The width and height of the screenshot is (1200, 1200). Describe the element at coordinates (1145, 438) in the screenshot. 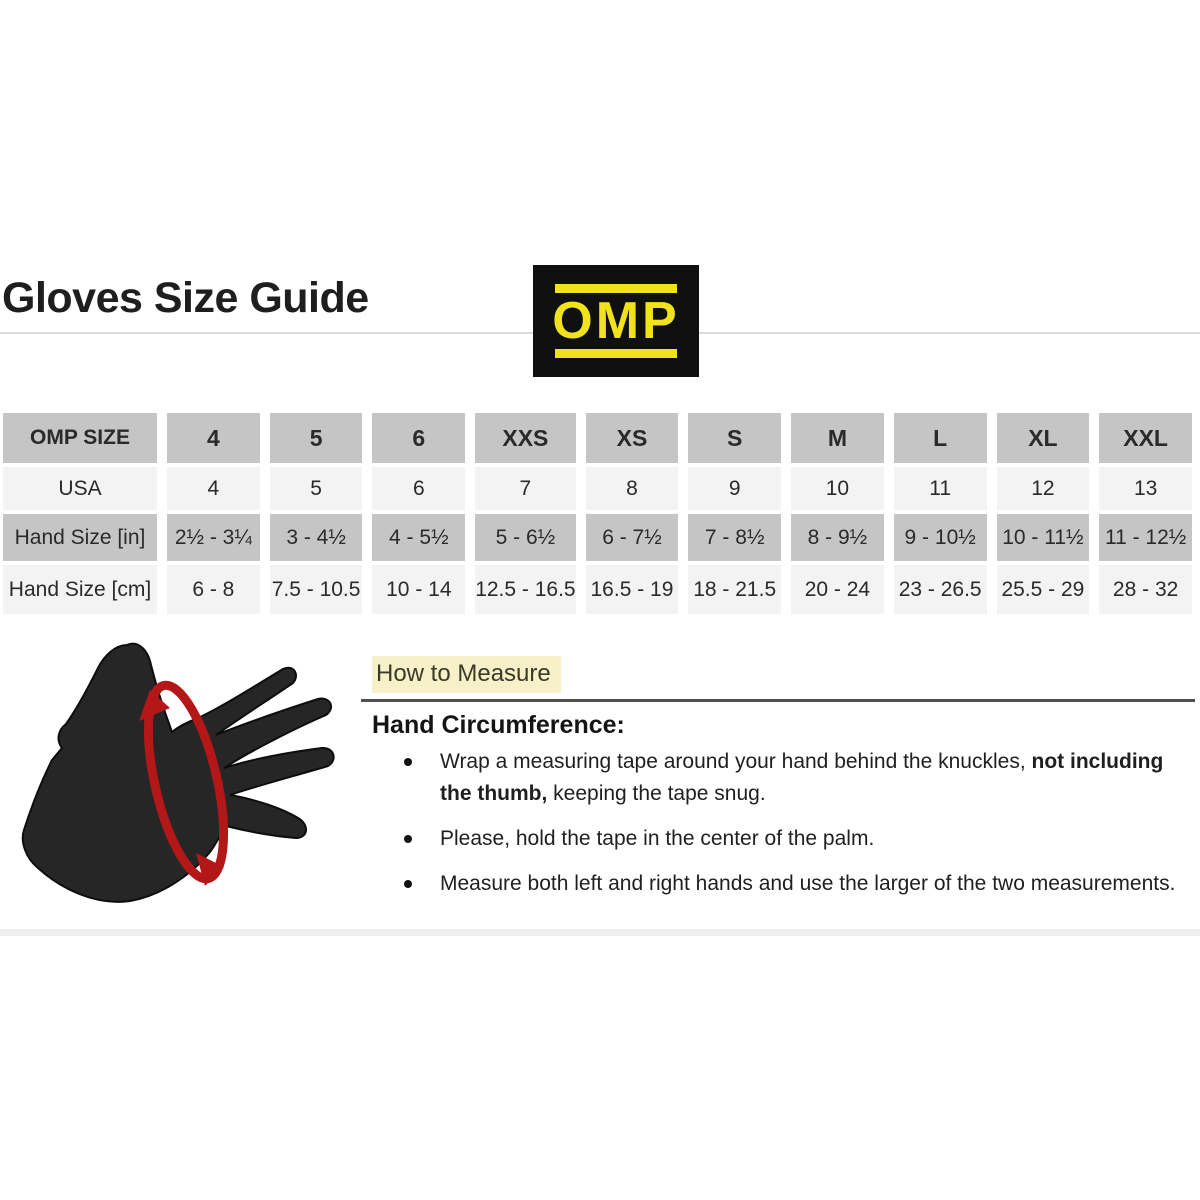

I see `table-header-cell: XXL` at that location.